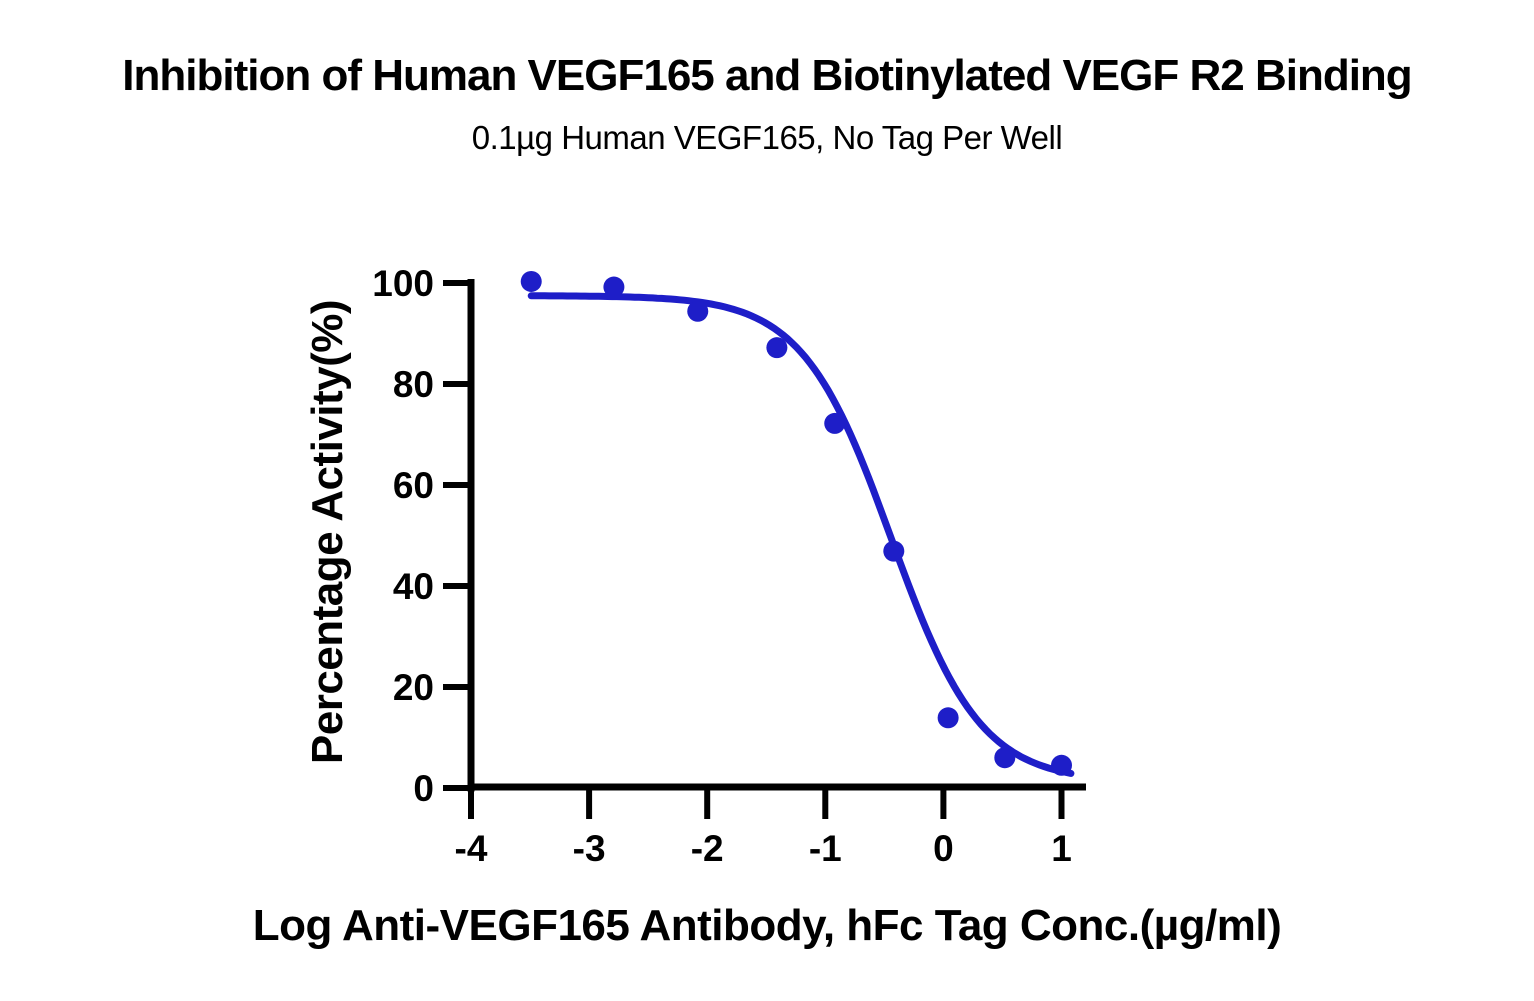 This screenshot has height=1001, width=1534. What do you see at coordinates (825, 848) in the screenshot?
I see `x-tick-label: -1` at bounding box center [825, 848].